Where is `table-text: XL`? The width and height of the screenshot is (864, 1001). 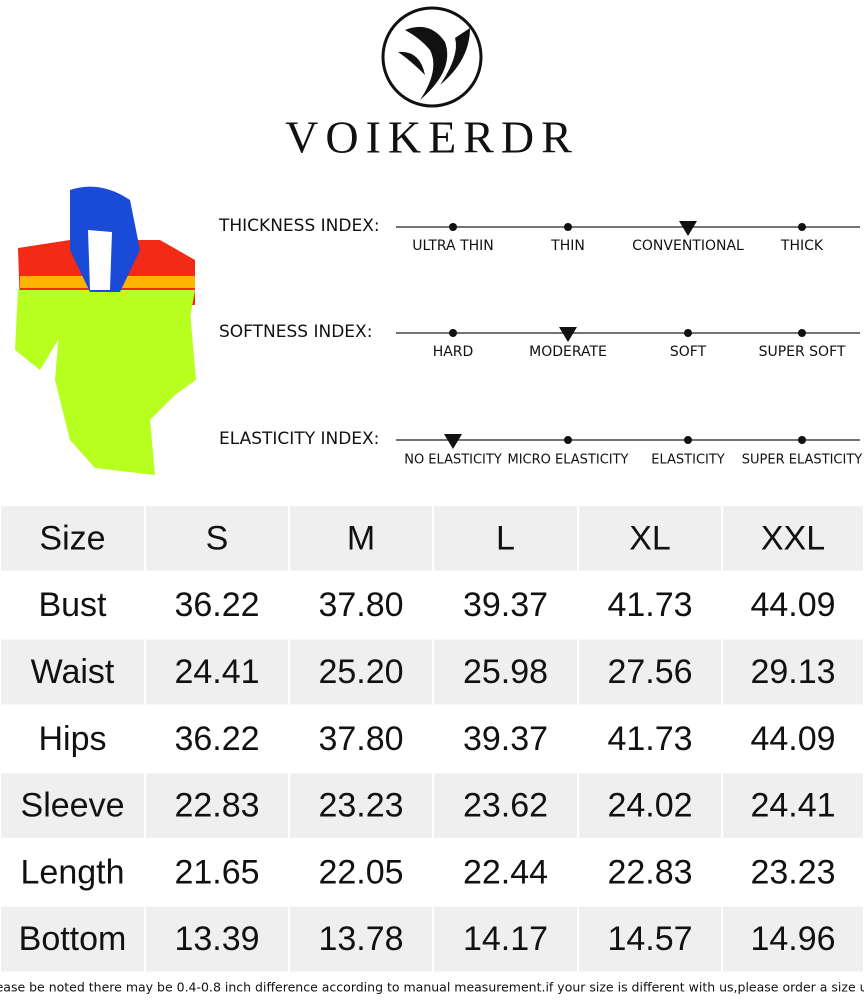 table-text: XL is located at coordinates (650, 538).